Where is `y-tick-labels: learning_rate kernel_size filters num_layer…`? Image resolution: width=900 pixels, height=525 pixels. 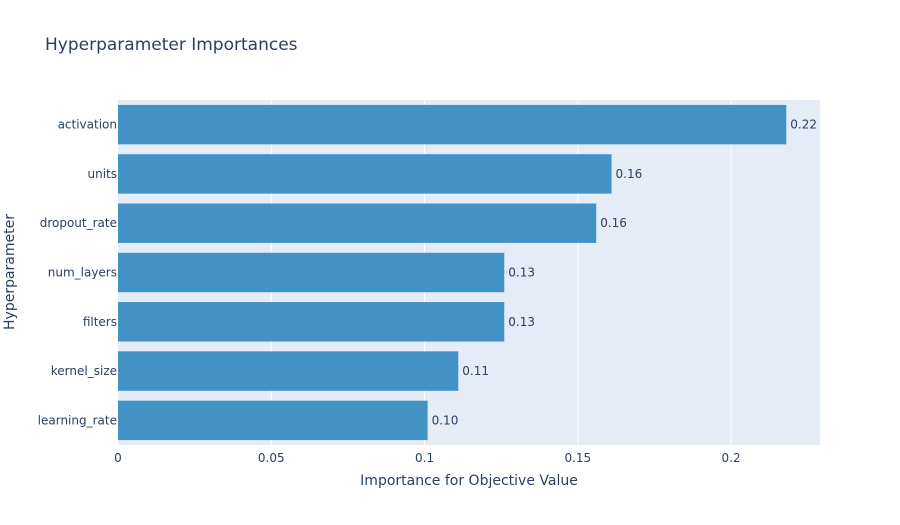 y-tick-labels: learning_rate kernel_size filters num_layer… is located at coordinates (77, 273).